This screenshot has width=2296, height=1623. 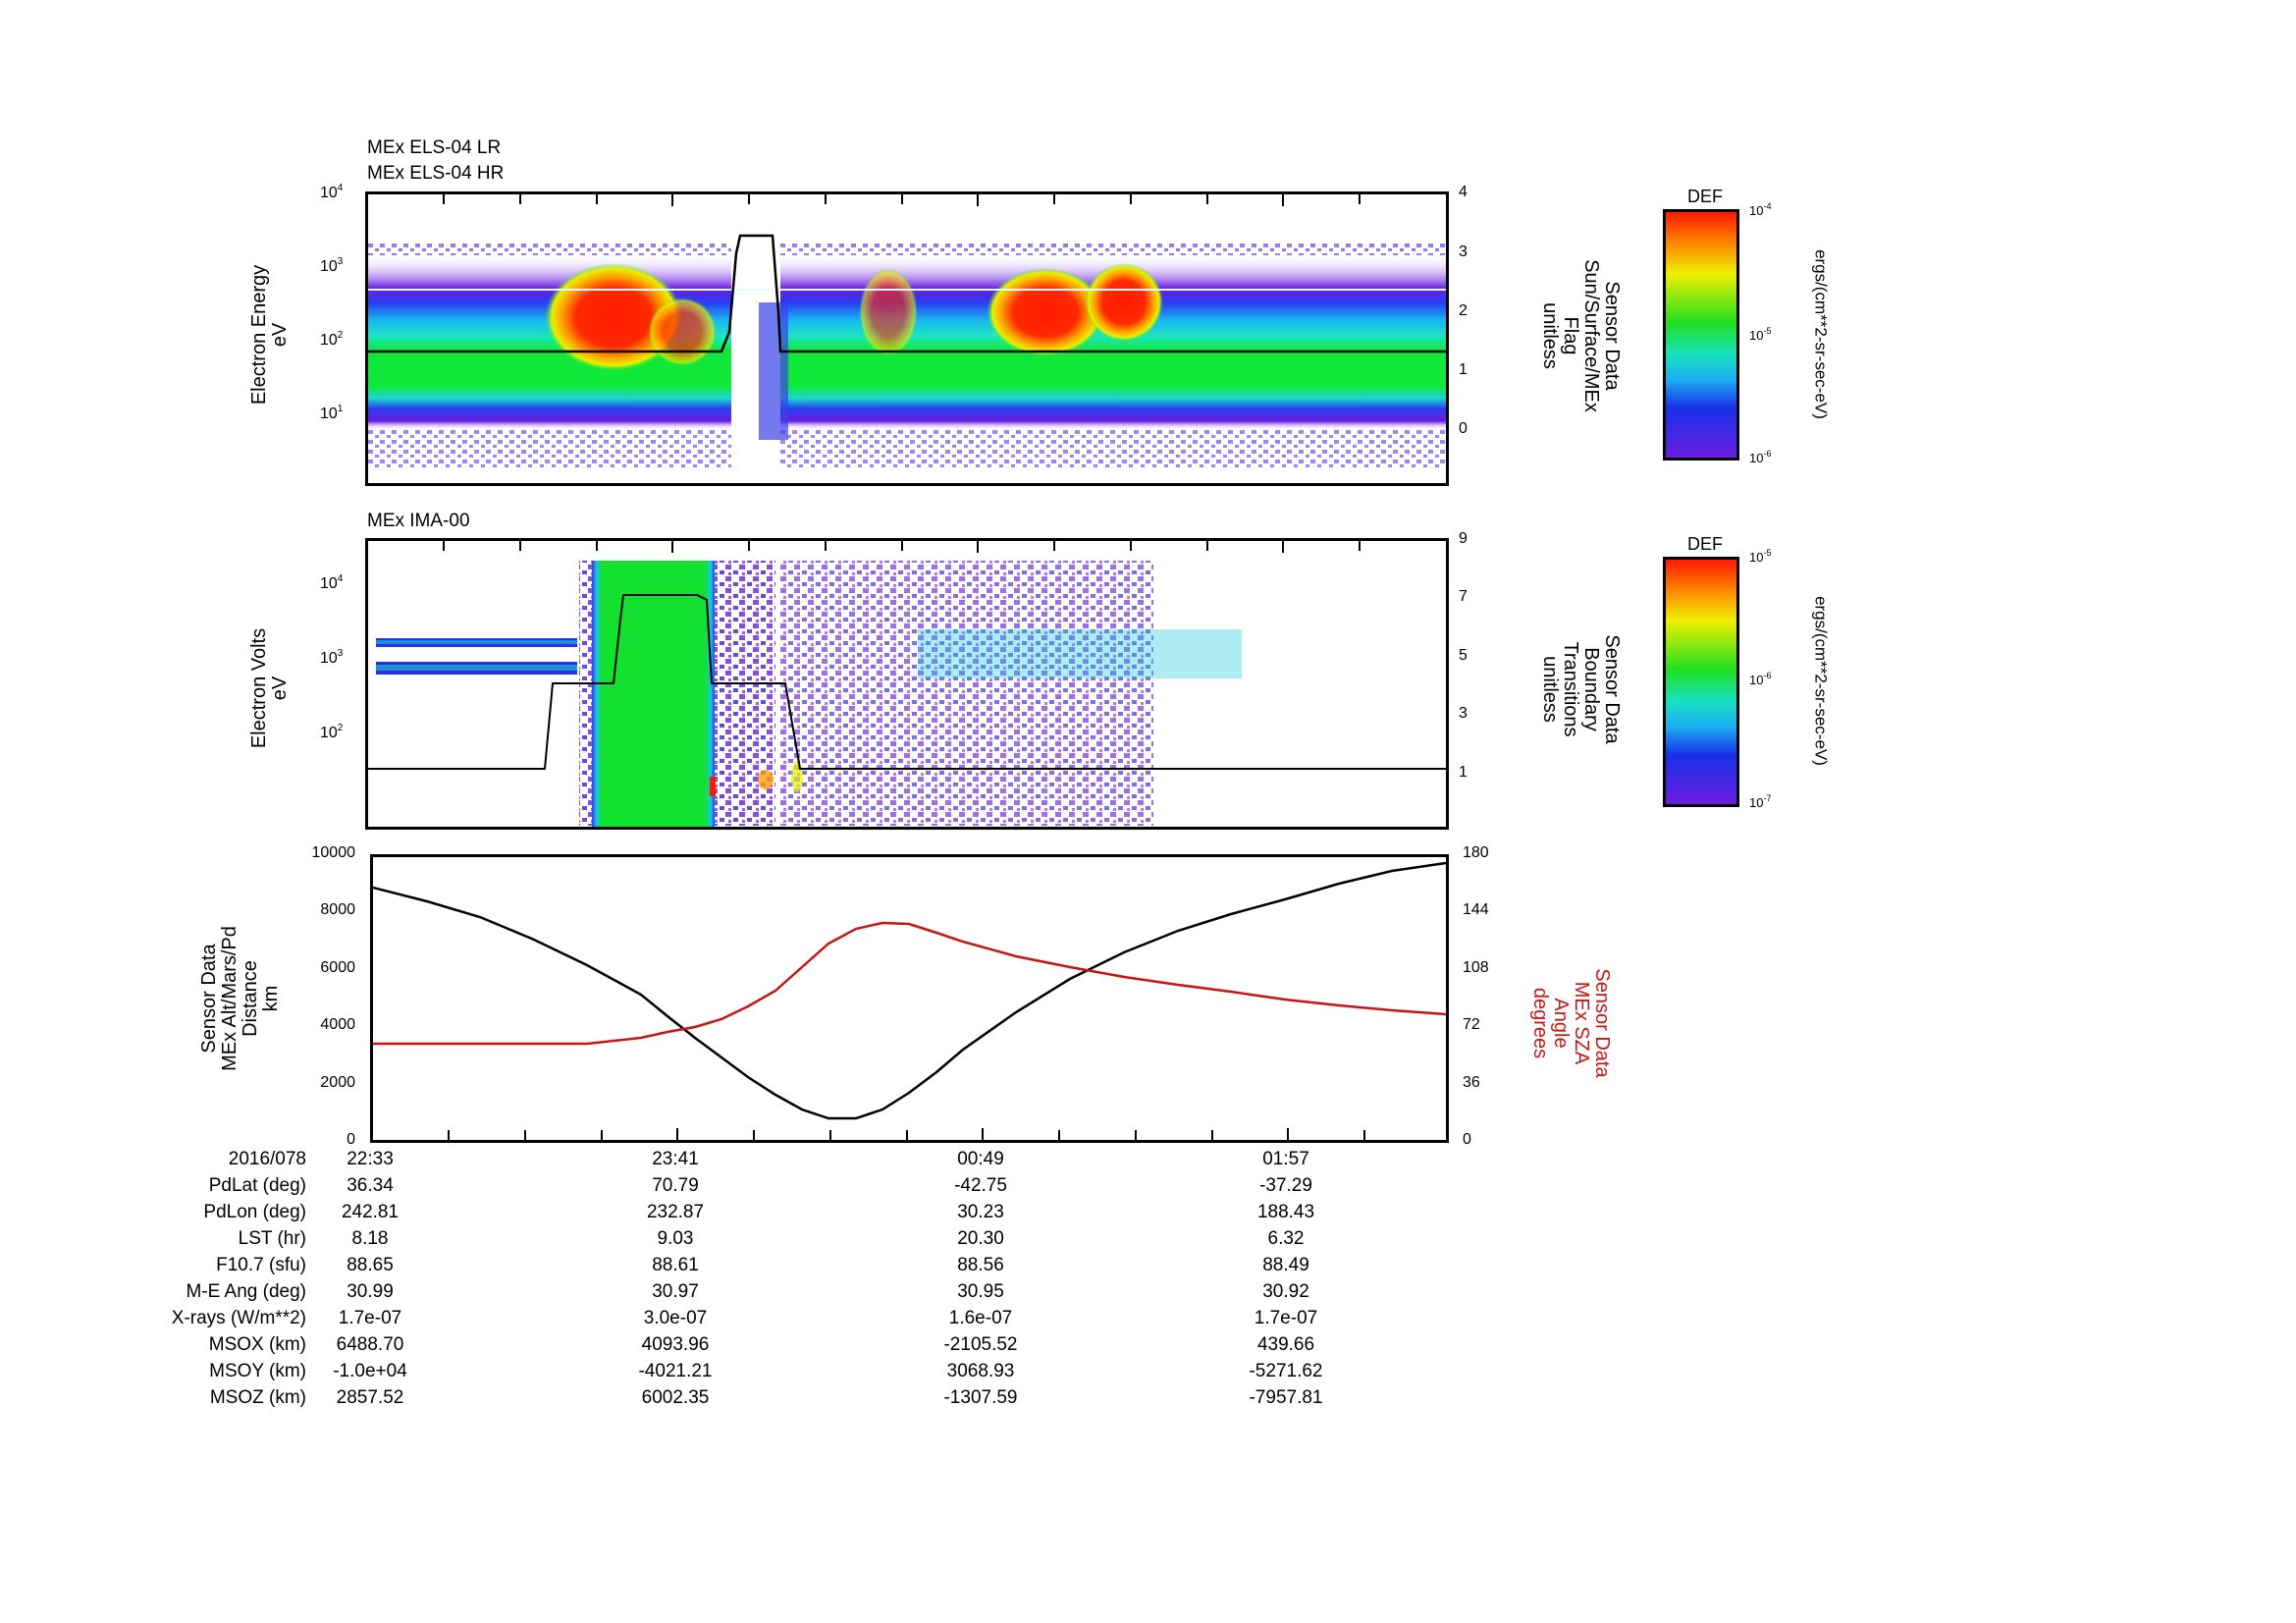 What do you see at coordinates (675, 1159) in the screenshot?
I see `ephemeris-cell: 23:41` at bounding box center [675, 1159].